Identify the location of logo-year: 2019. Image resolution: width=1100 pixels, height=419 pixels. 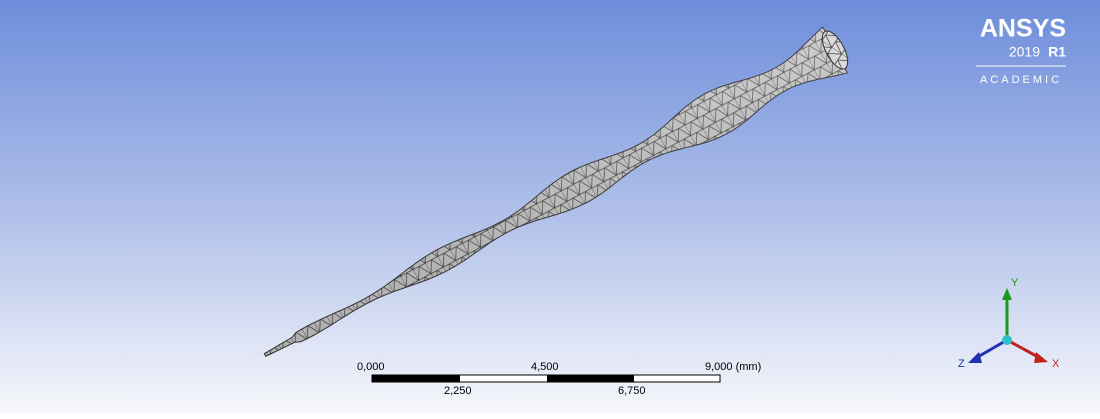
(1024, 52).